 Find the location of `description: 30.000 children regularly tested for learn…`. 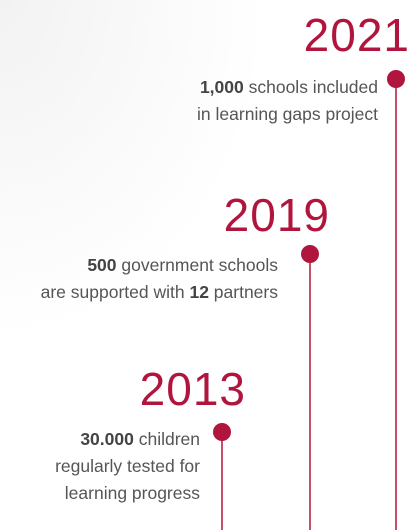

description: 30.000 children regularly tested for learn… is located at coordinates (127, 466).